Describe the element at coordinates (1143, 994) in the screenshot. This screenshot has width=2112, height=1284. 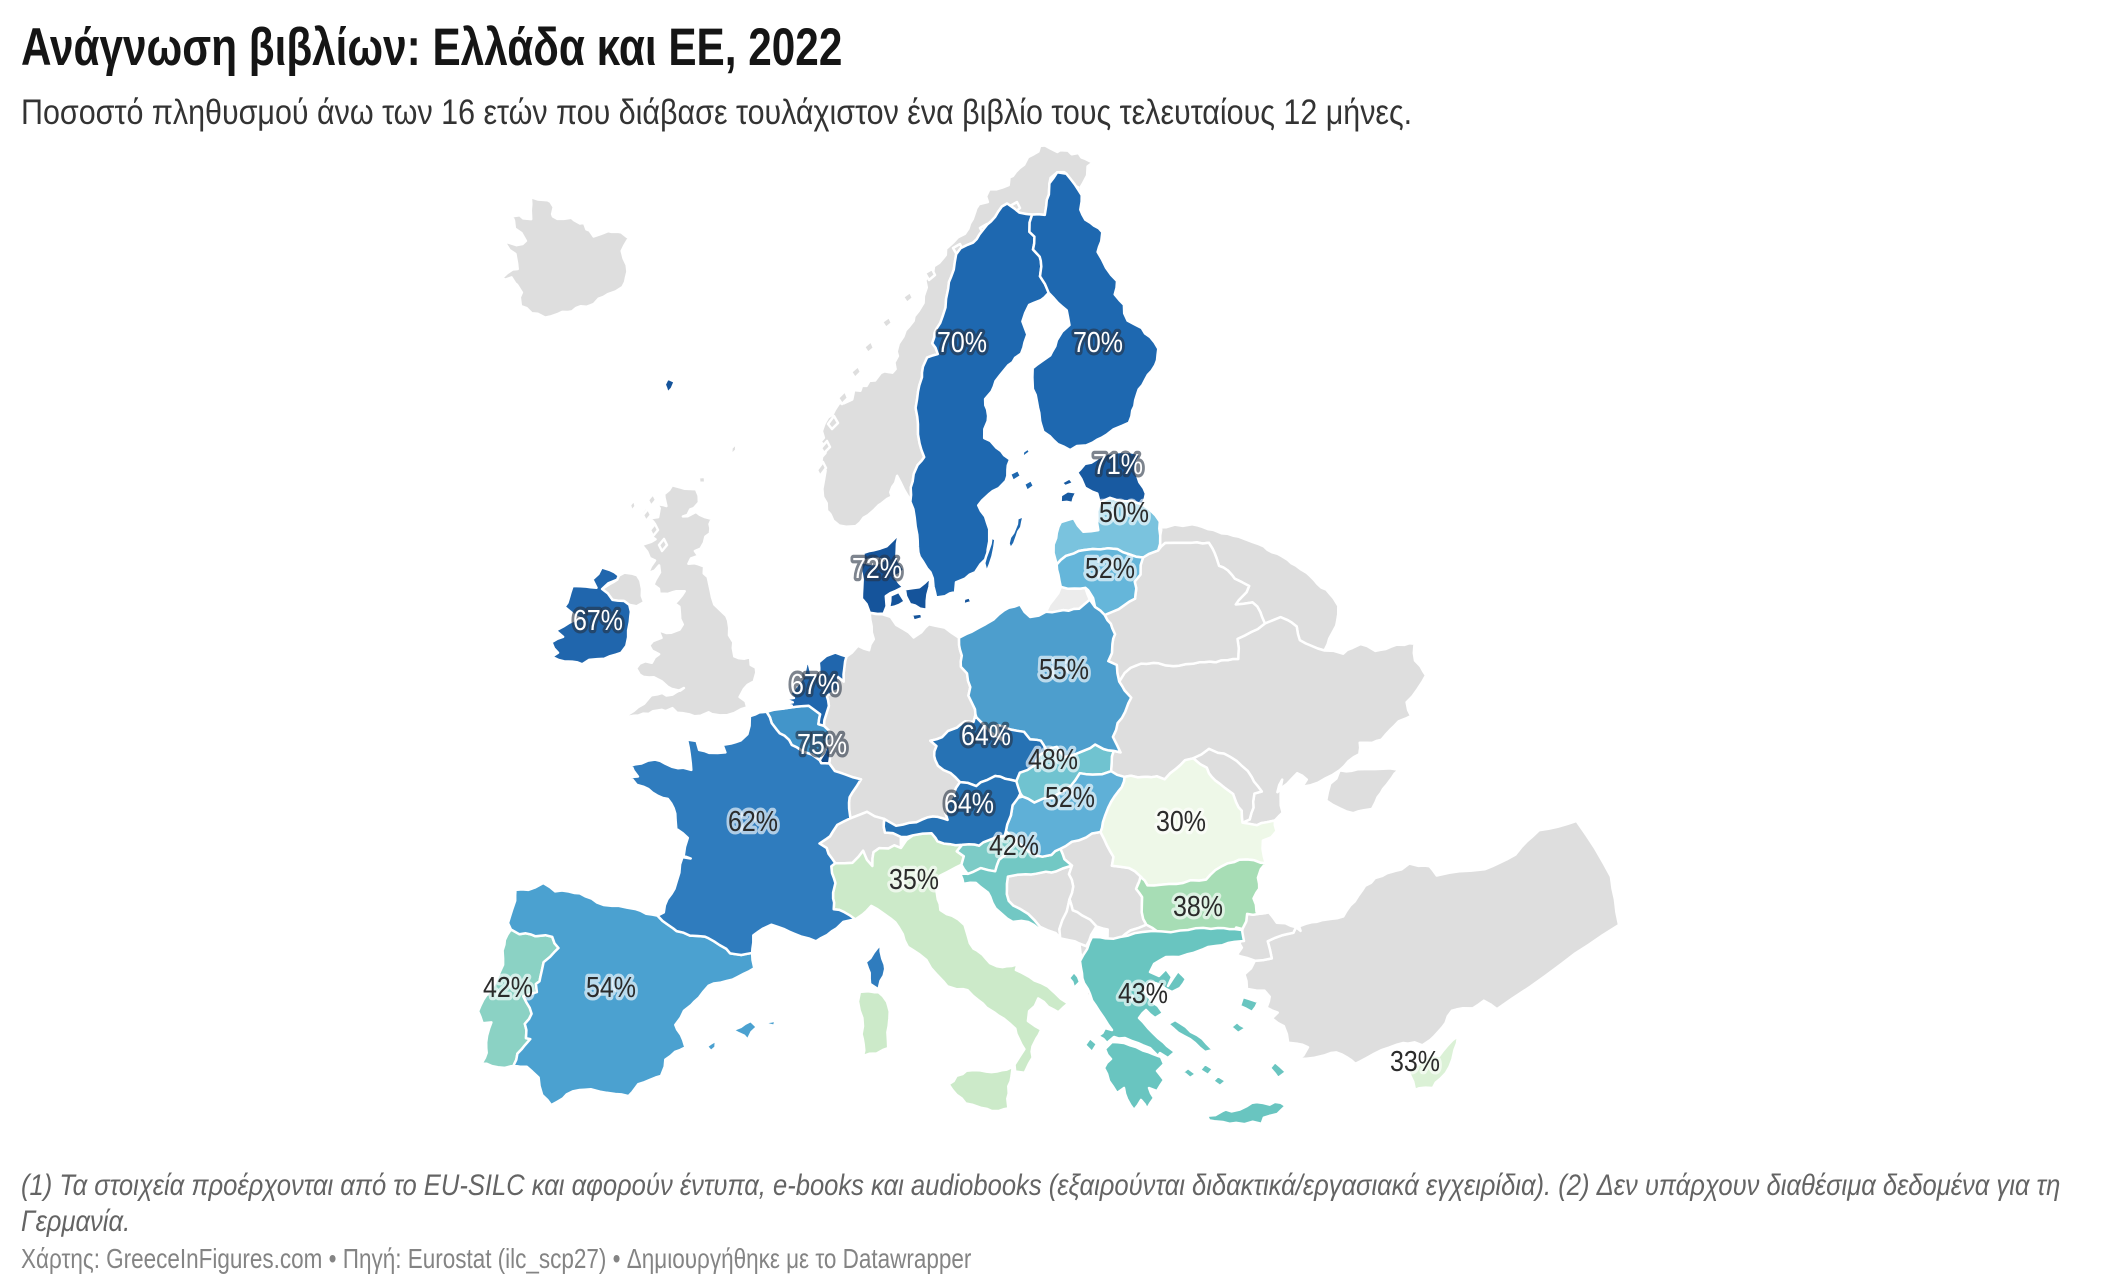
I see `svg-text: 43%` at that location.